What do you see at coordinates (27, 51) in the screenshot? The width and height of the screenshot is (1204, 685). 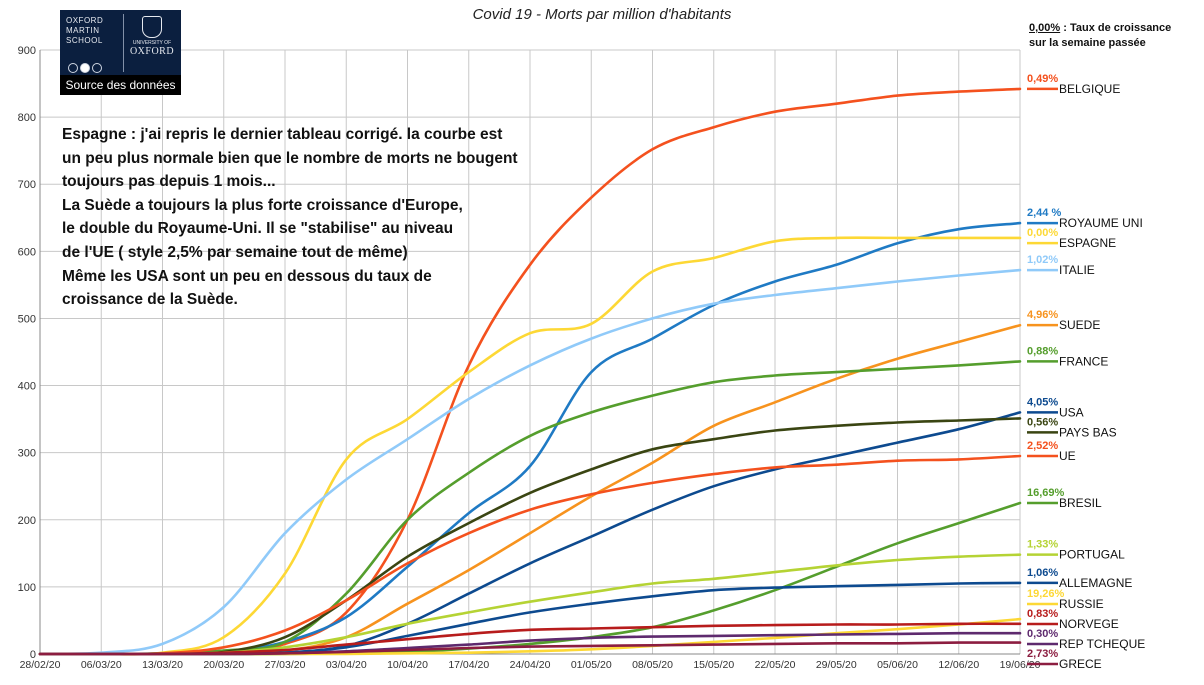 I see `y-tick-label: 900` at bounding box center [27, 51].